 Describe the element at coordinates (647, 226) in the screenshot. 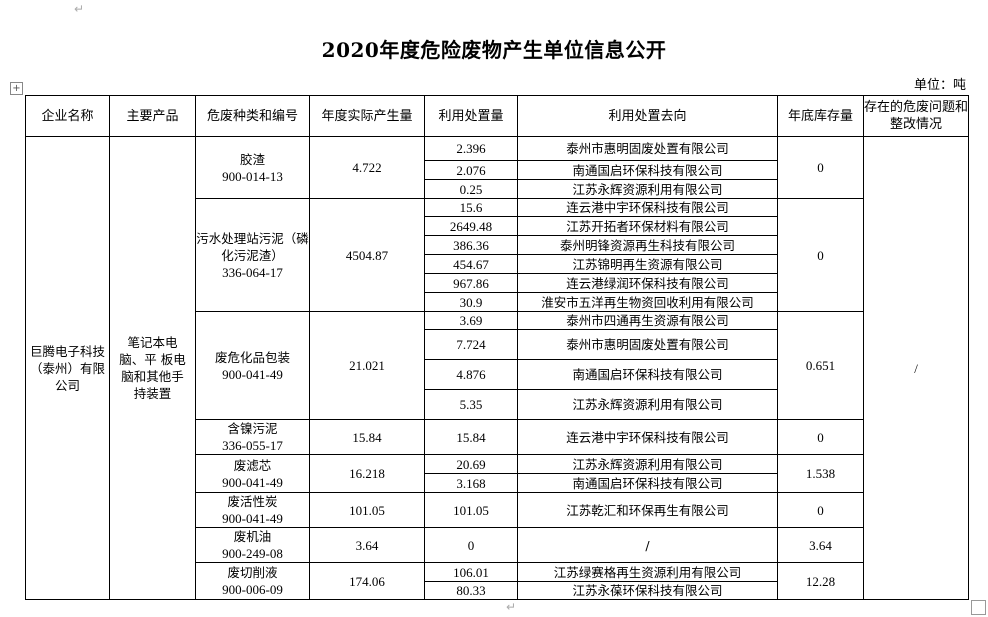

I see `disposal-destination: 江苏开拓者环保材料有限公司` at that location.